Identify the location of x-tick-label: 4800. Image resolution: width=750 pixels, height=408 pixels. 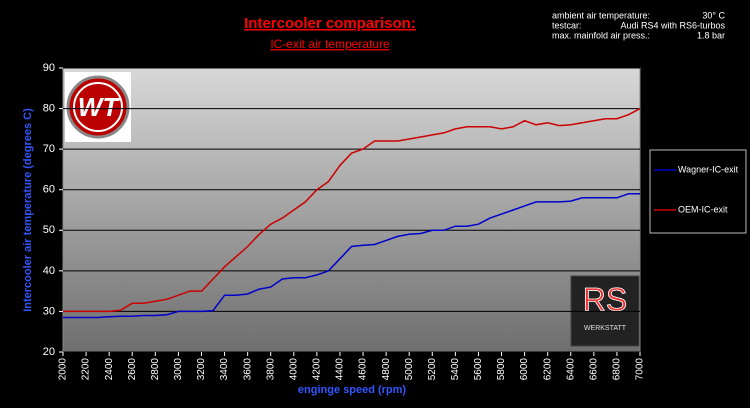
(386, 369).